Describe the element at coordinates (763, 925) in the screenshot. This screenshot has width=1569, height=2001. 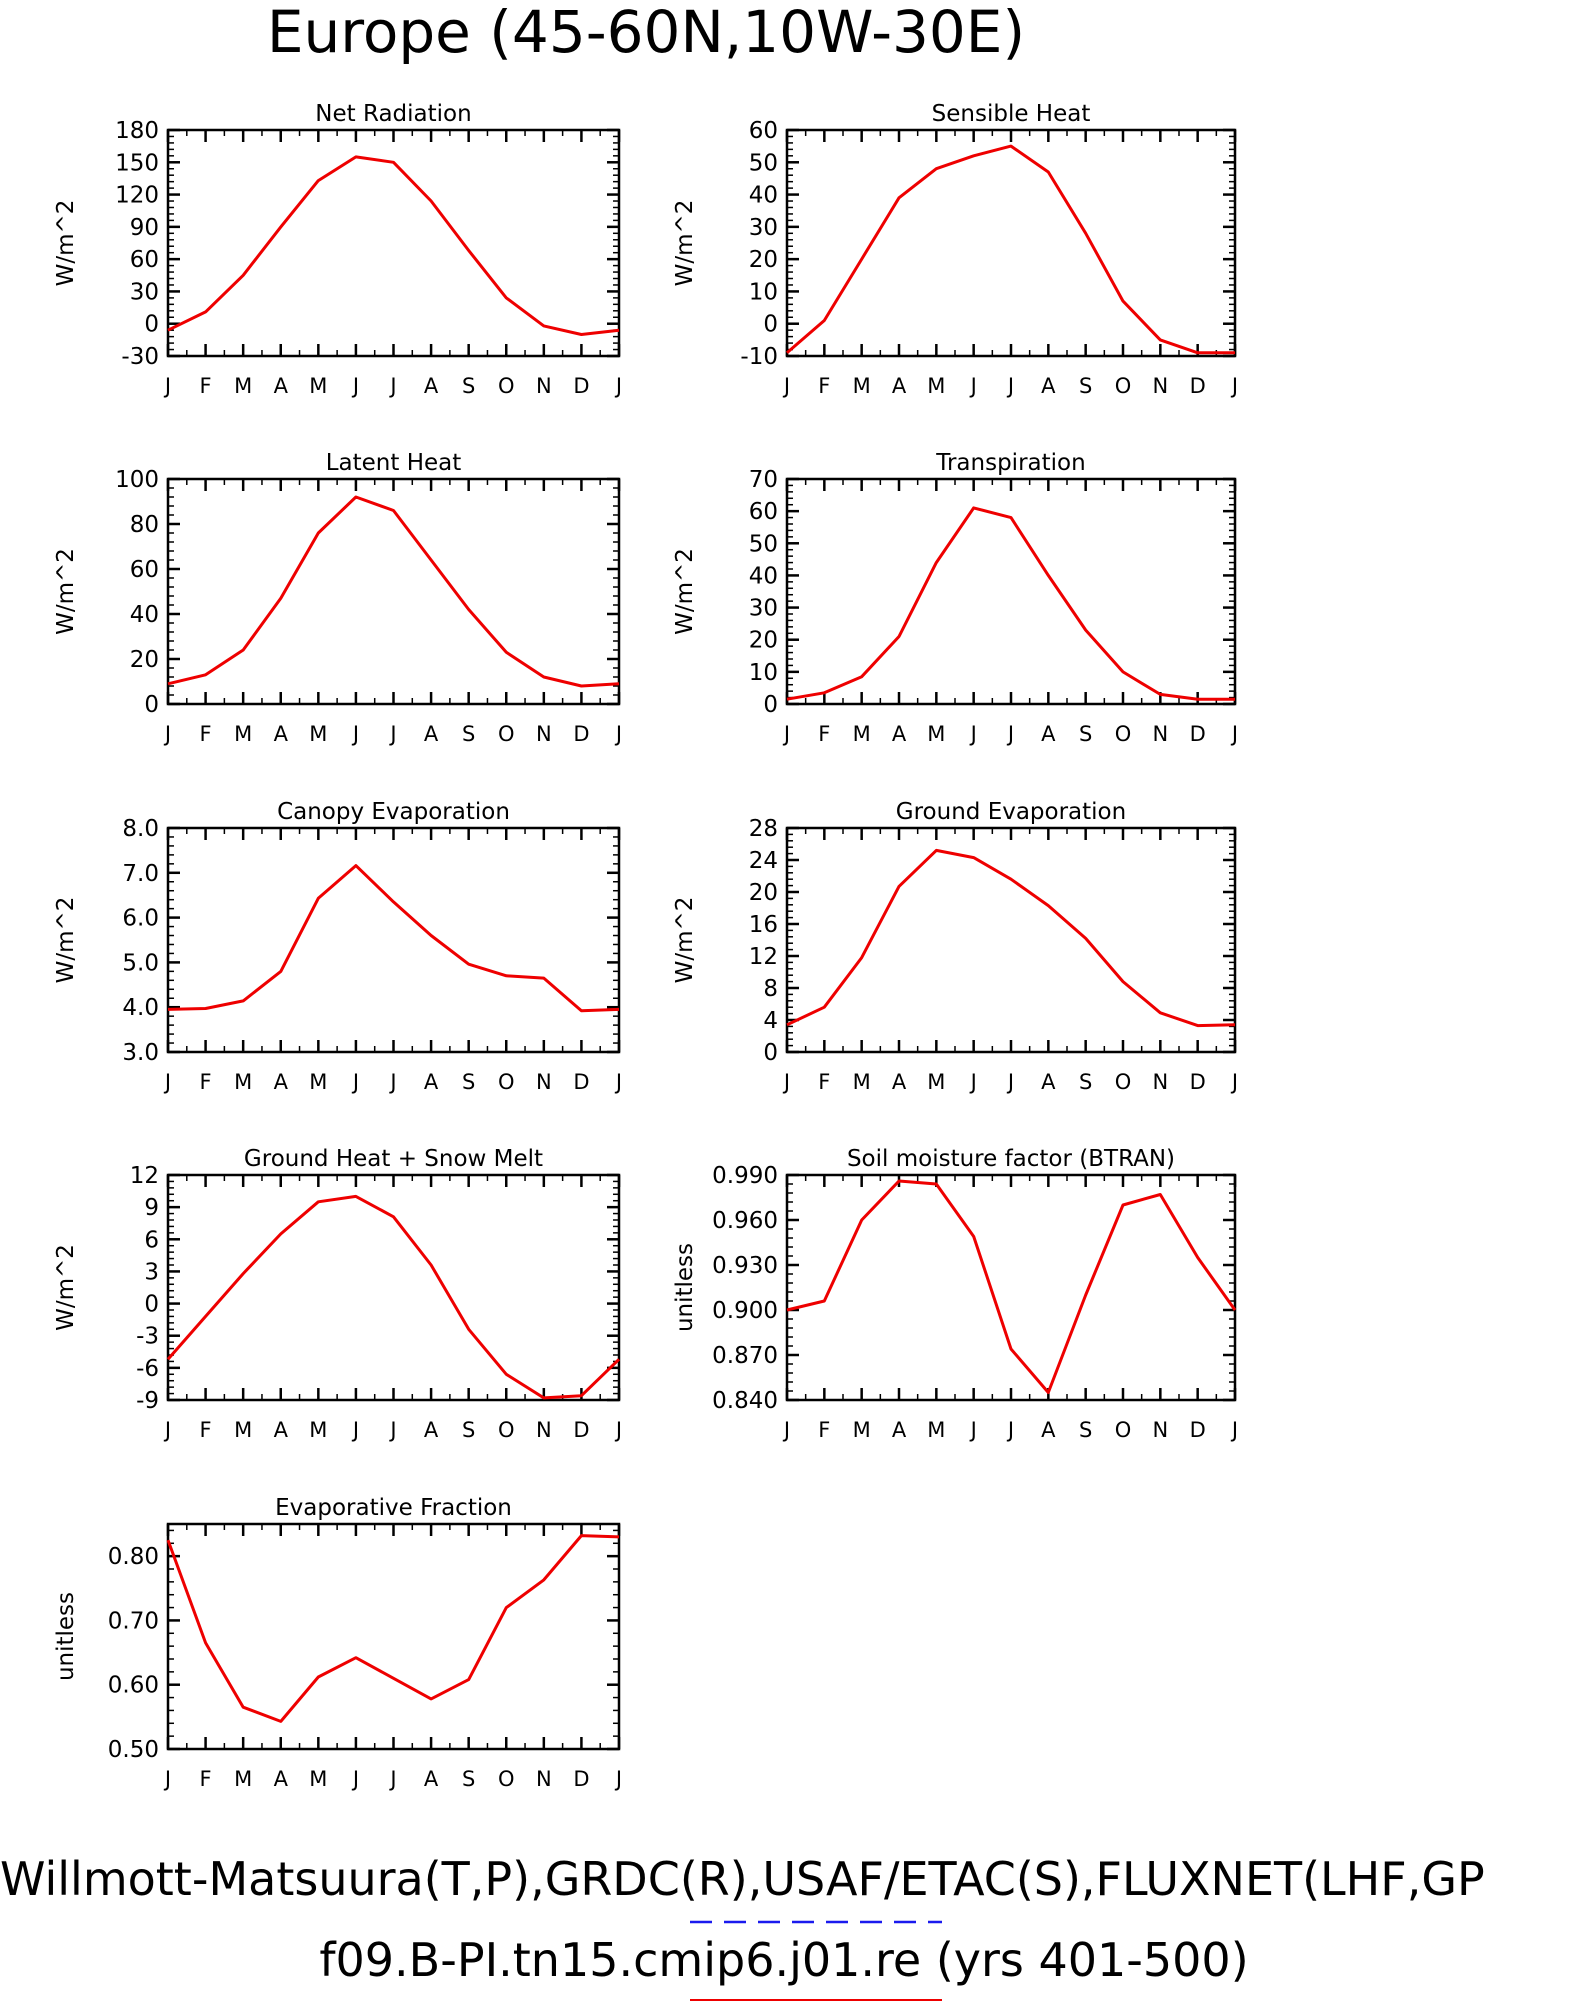
I see `y-tick-label: 16` at that location.